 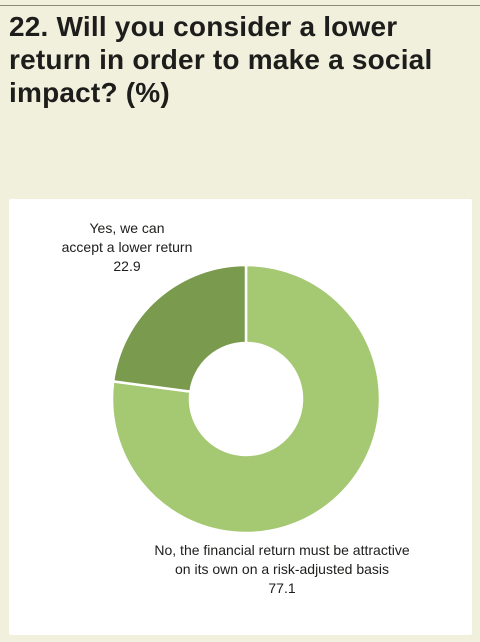 What do you see at coordinates (282, 588) in the screenshot?
I see `slice-value-no: 77.1` at bounding box center [282, 588].